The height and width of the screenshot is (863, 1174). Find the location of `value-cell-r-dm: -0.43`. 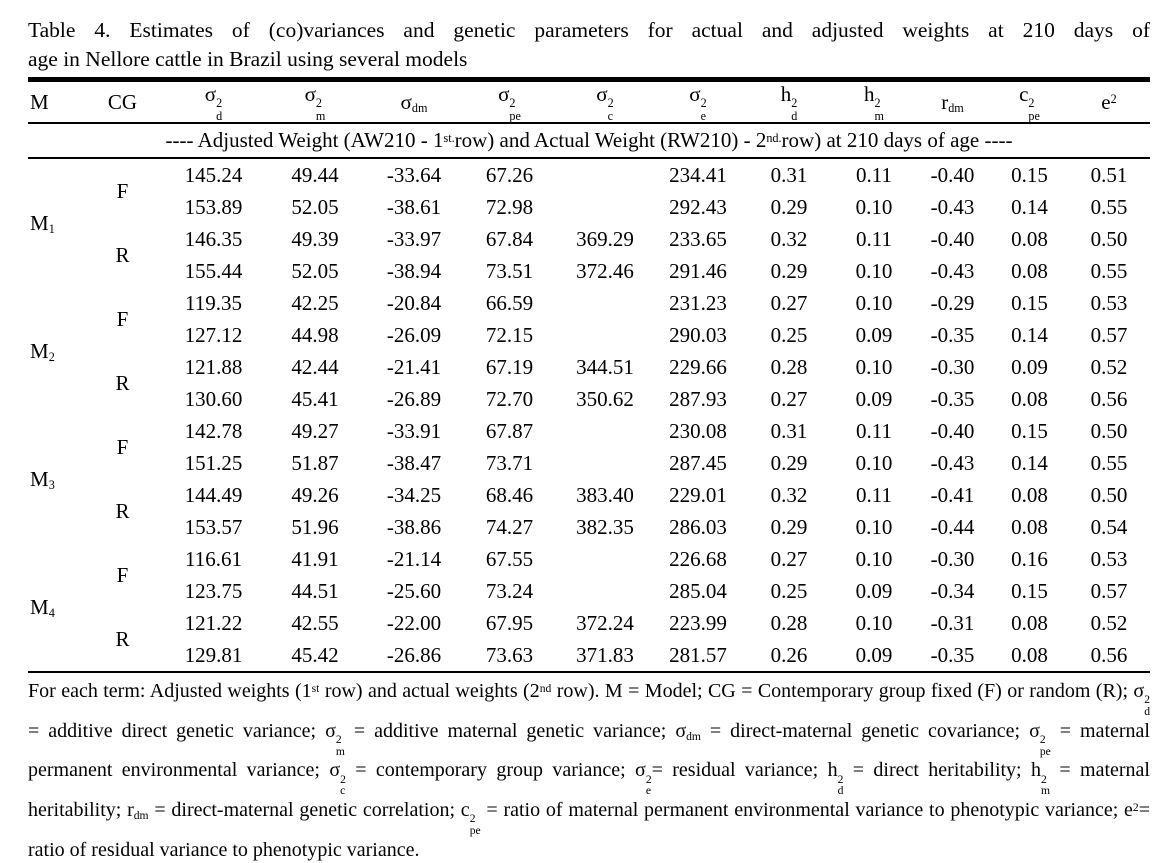

value-cell-r-dm: -0.43 is located at coordinates (952, 270).